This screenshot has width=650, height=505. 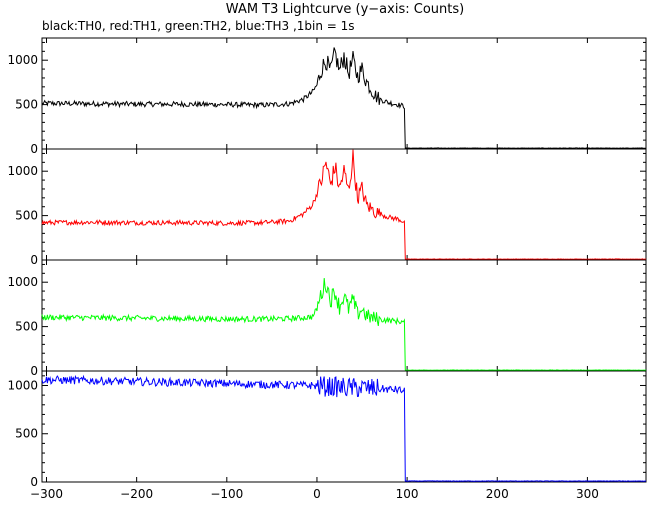 What do you see at coordinates (226, 494) in the screenshot?
I see `x-tick-label: −100` at bounding box center [226, 494].